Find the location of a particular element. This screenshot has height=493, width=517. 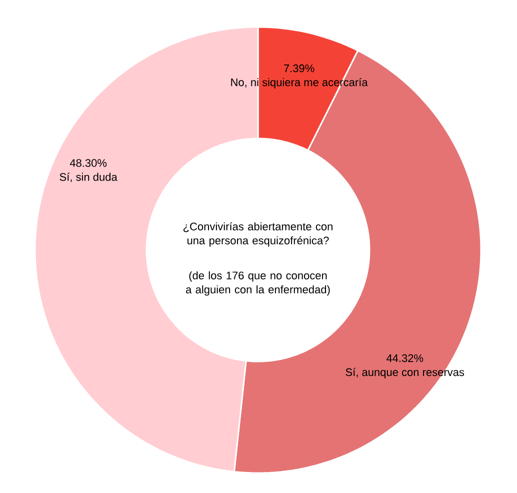

data-label: 44.32% is located at coordinates (405, 358).